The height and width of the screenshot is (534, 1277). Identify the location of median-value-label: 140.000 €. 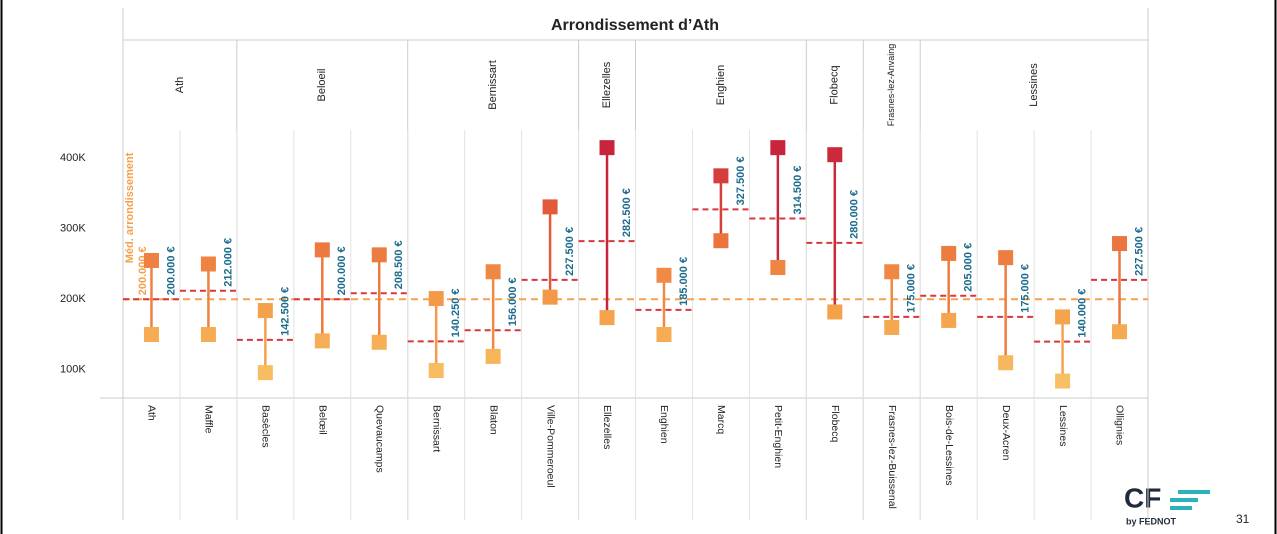
(1082, 313).